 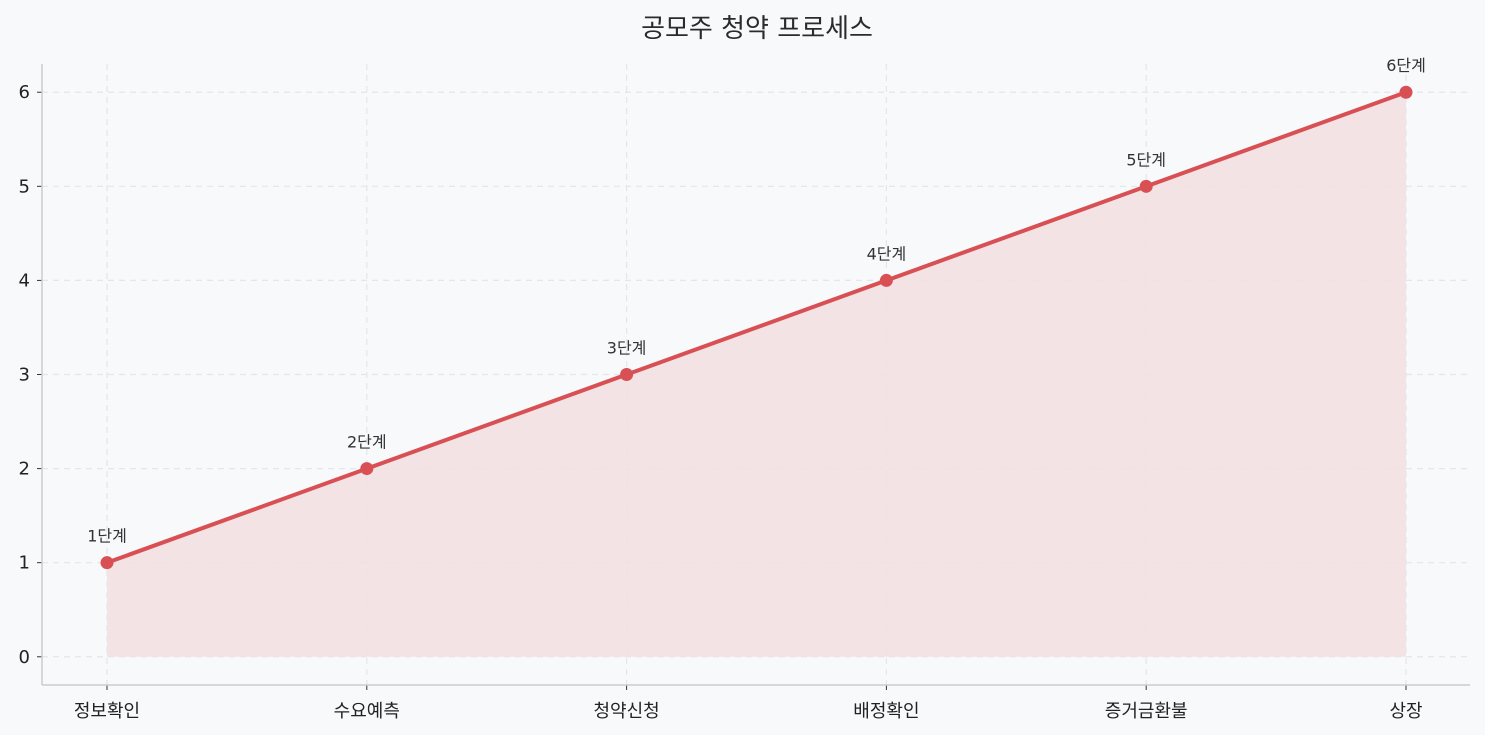 What do you see at coordinates (24, 469) in the screenshot?
I see `y-tick-label: 2` at bounding box center [24, 469].